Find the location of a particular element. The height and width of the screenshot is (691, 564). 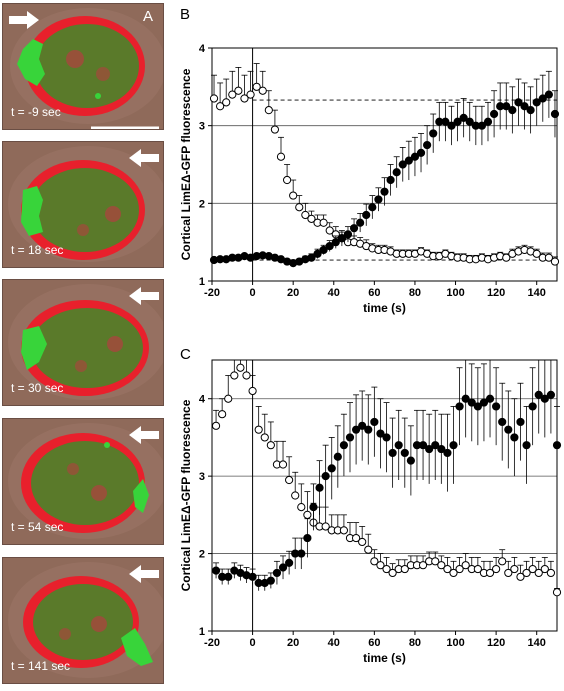

time-label-3: t = 30 sec is located at coordinates (37, 388).